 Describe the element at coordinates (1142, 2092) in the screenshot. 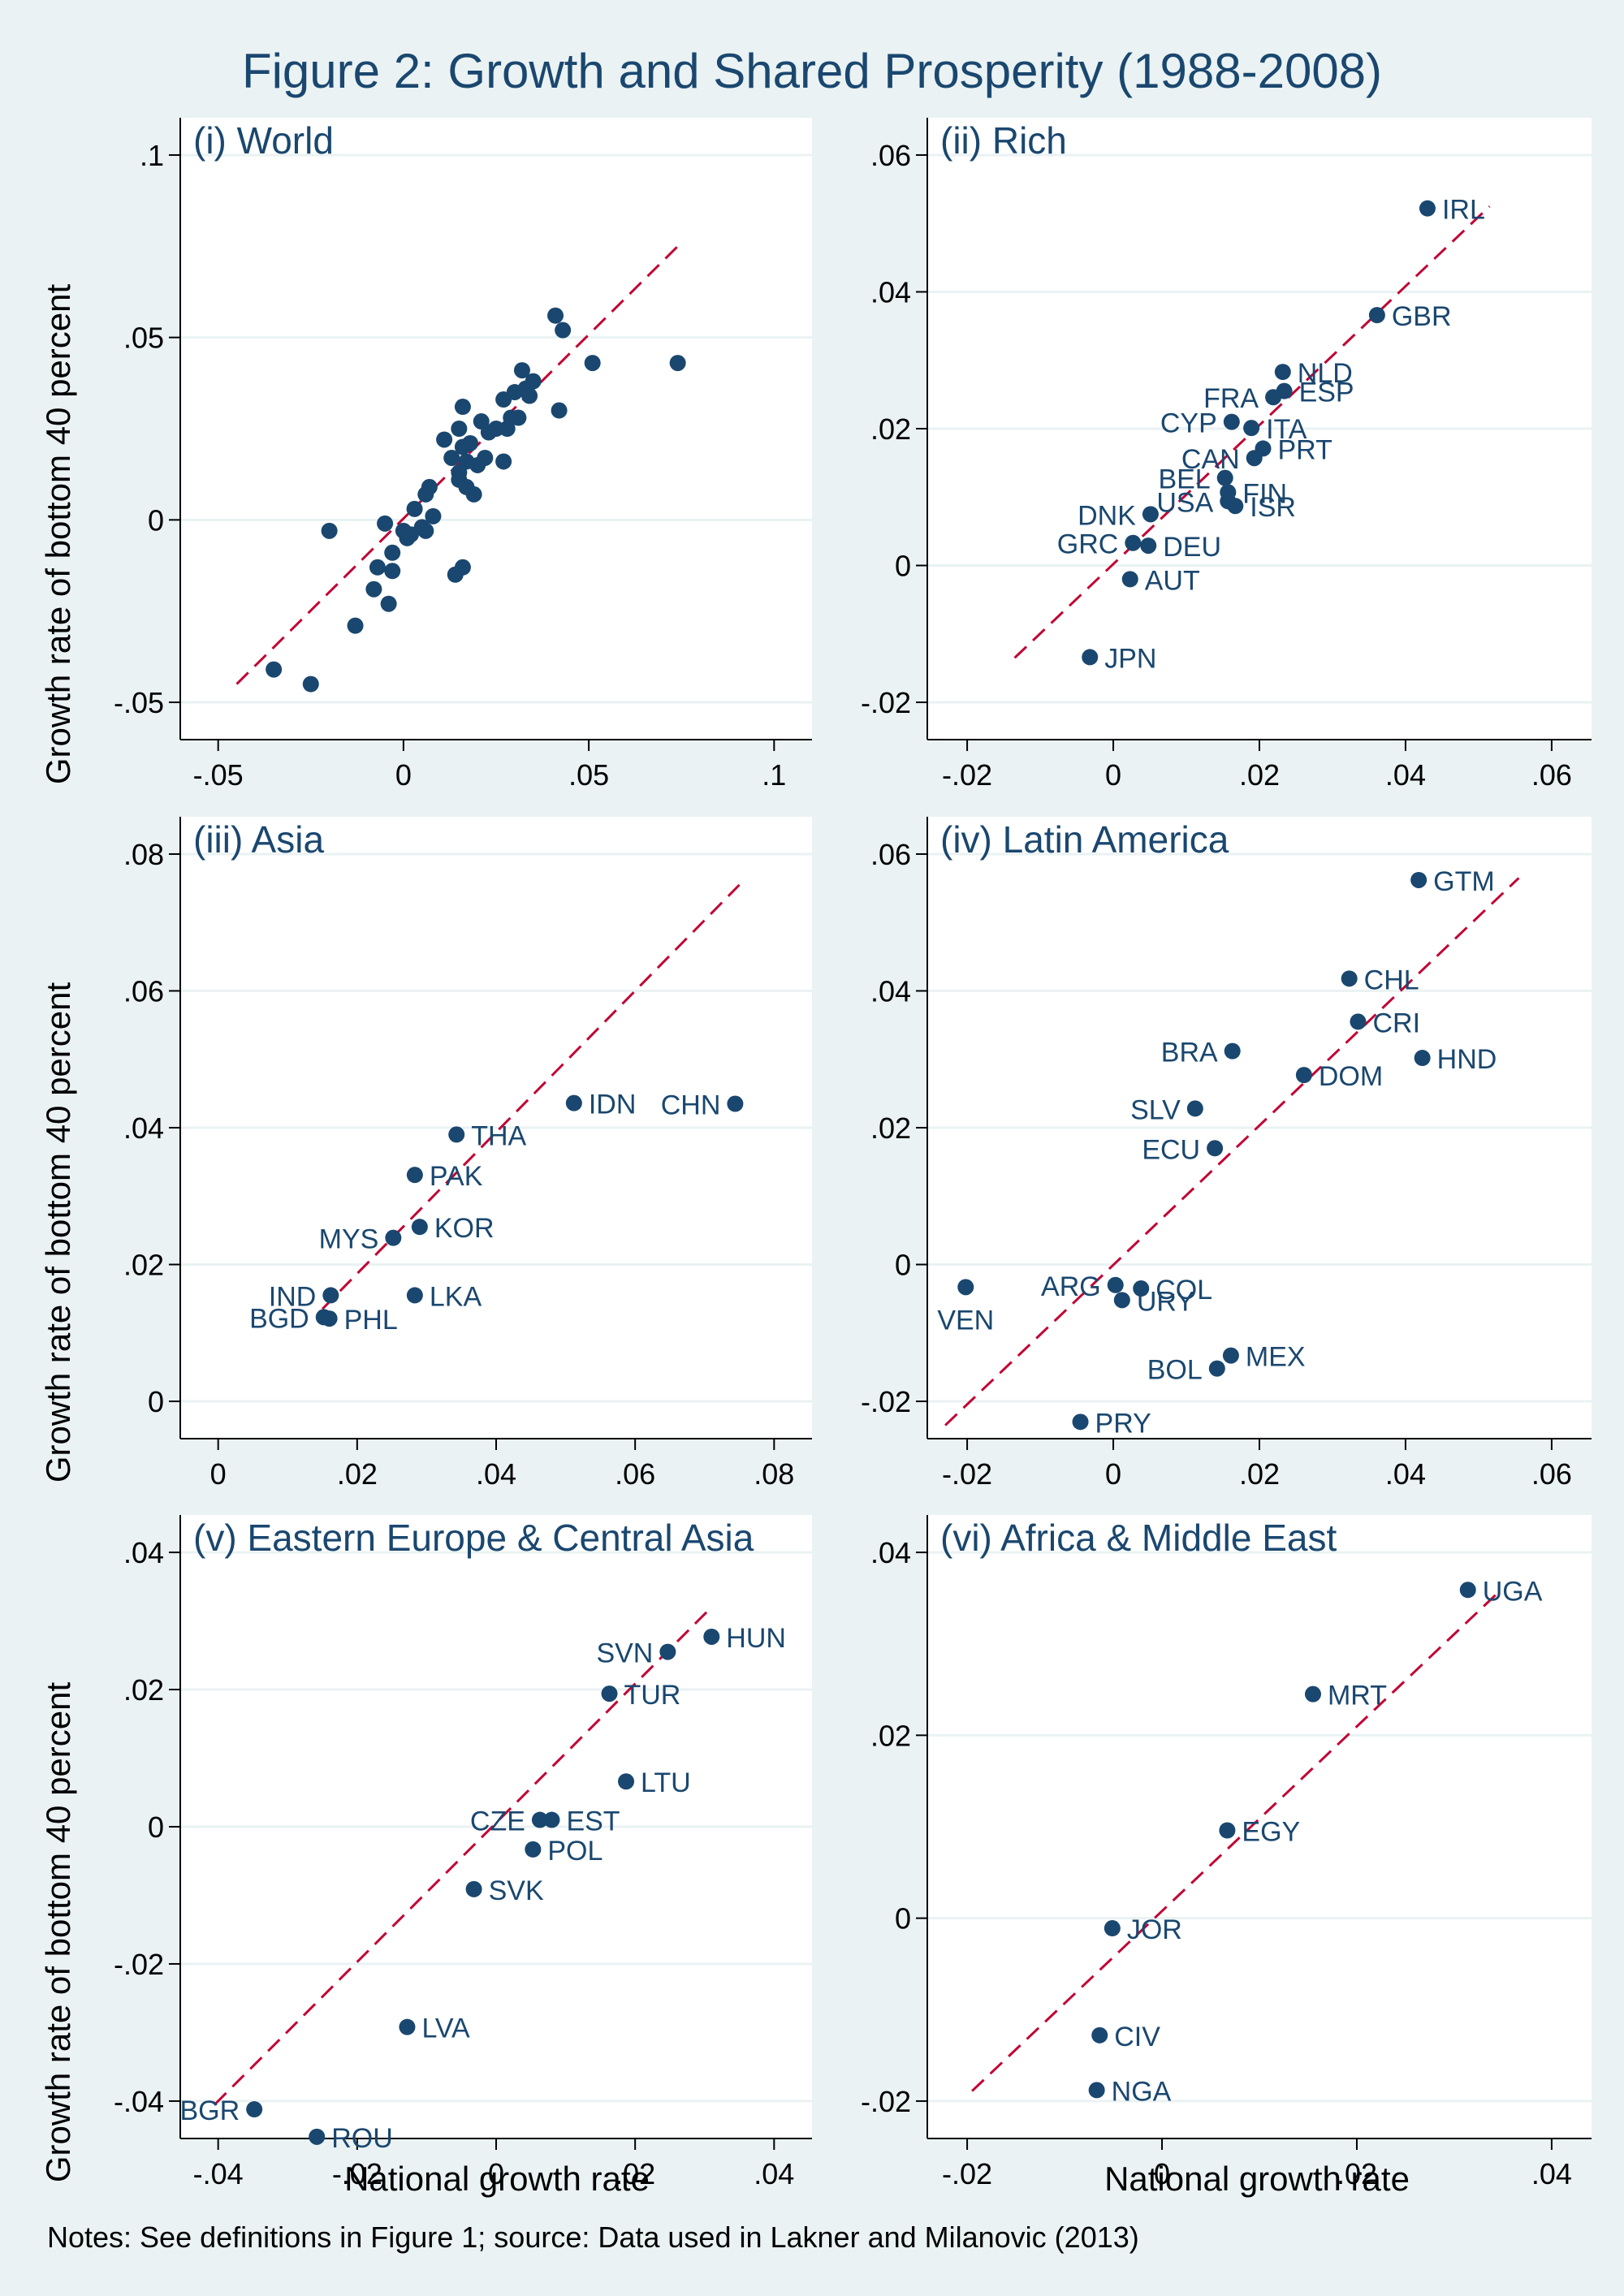

I see `point-label: NGA` at that location.